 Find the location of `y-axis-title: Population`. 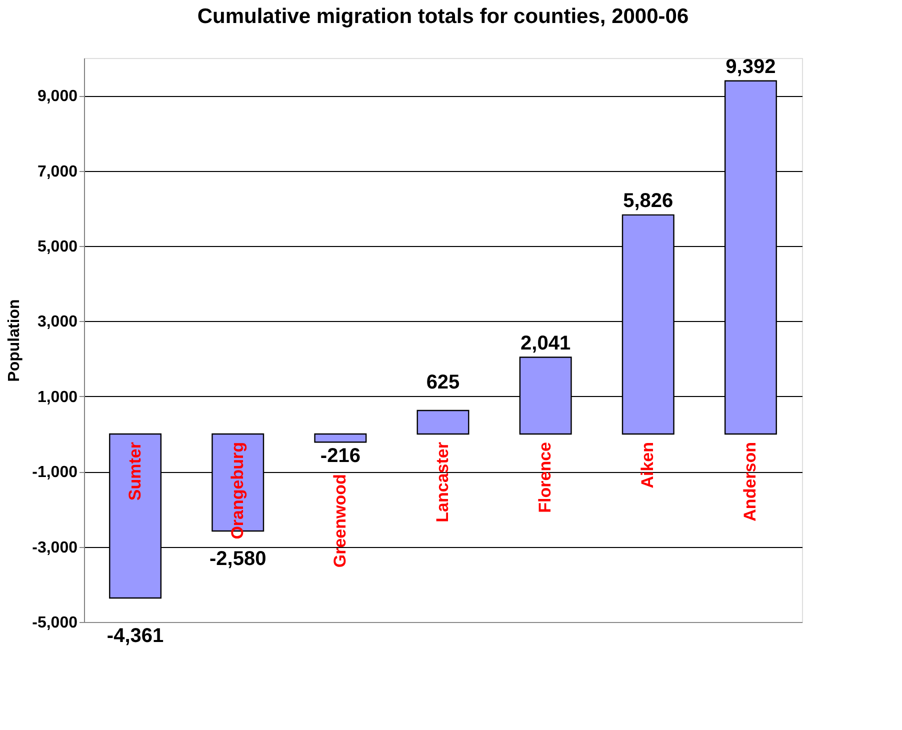

y-axis-title: Population is located at coordinates (15, 340).